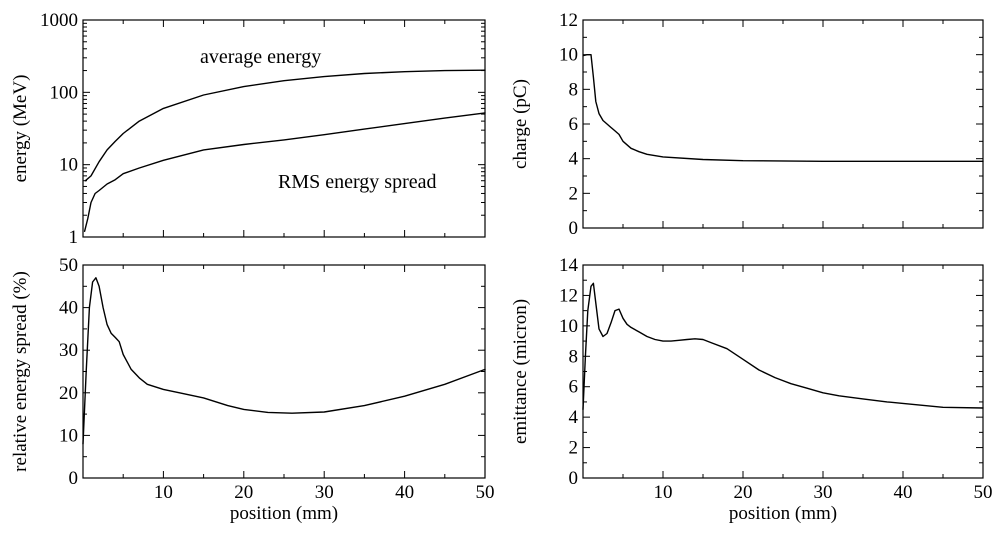 This screenshot has height=536, width=1004. I want to click on y-tick-label: 50, so click(68, 265).